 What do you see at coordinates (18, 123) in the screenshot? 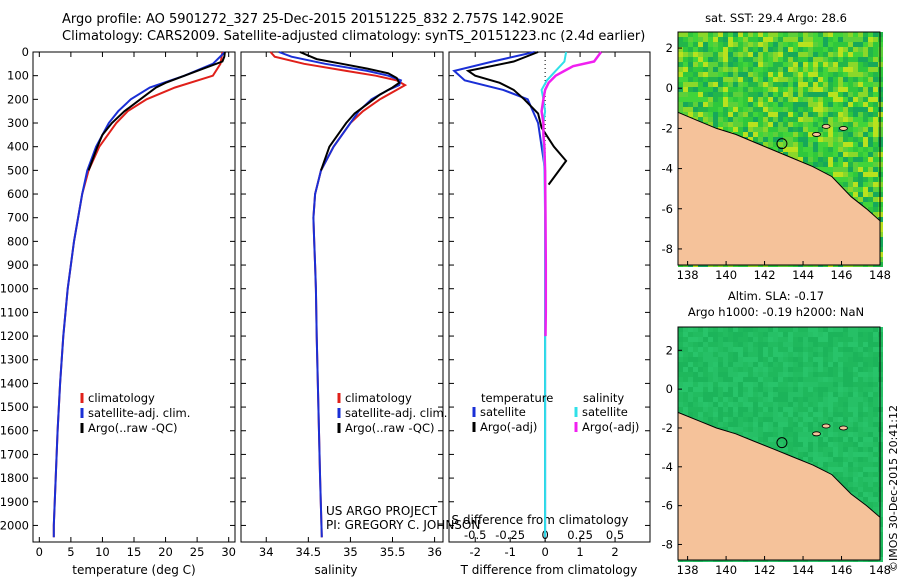
I see `y-tick-label: 300` at bounding box center [18, 123].